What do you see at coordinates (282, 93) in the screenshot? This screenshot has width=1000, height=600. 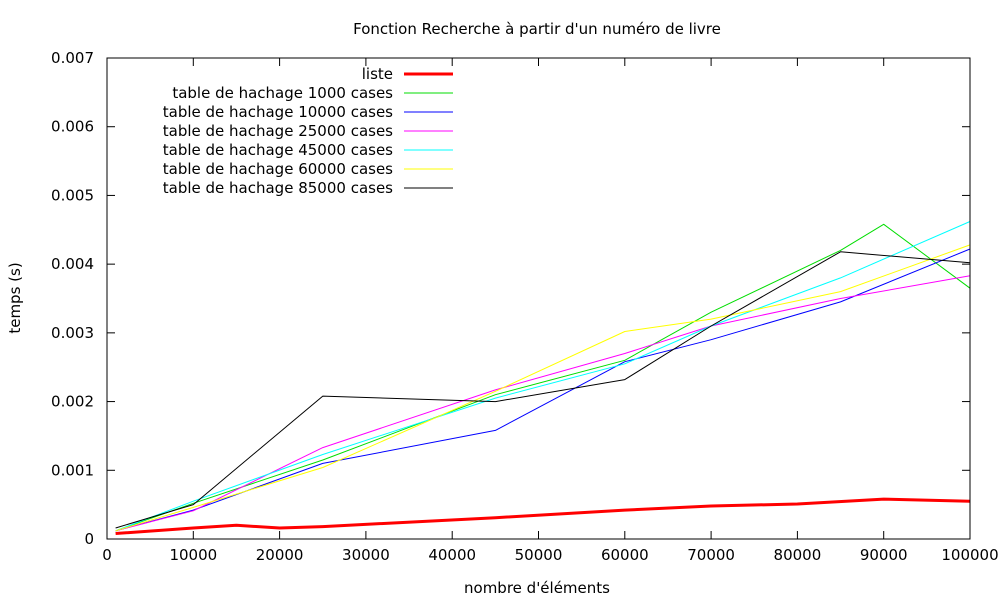 I see `legend-label: table de hachage 1000 cases` at bounding box center [282, 93].